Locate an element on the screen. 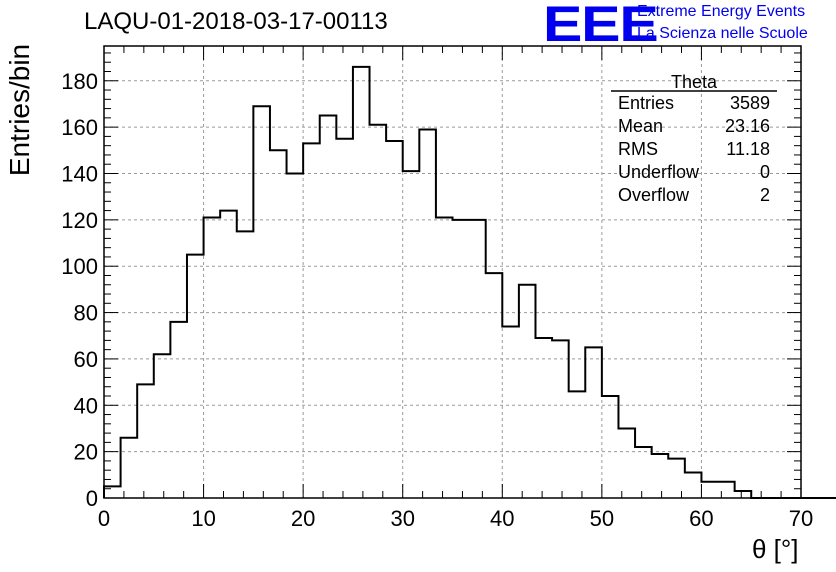  logo-line-1: Extreme Energy Events is located at coordinates (721, 11).